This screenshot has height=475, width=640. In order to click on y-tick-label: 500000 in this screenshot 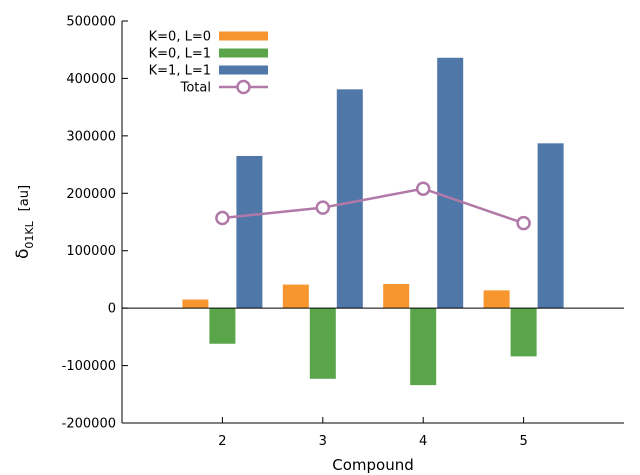, I will do `click(91, 22)`.